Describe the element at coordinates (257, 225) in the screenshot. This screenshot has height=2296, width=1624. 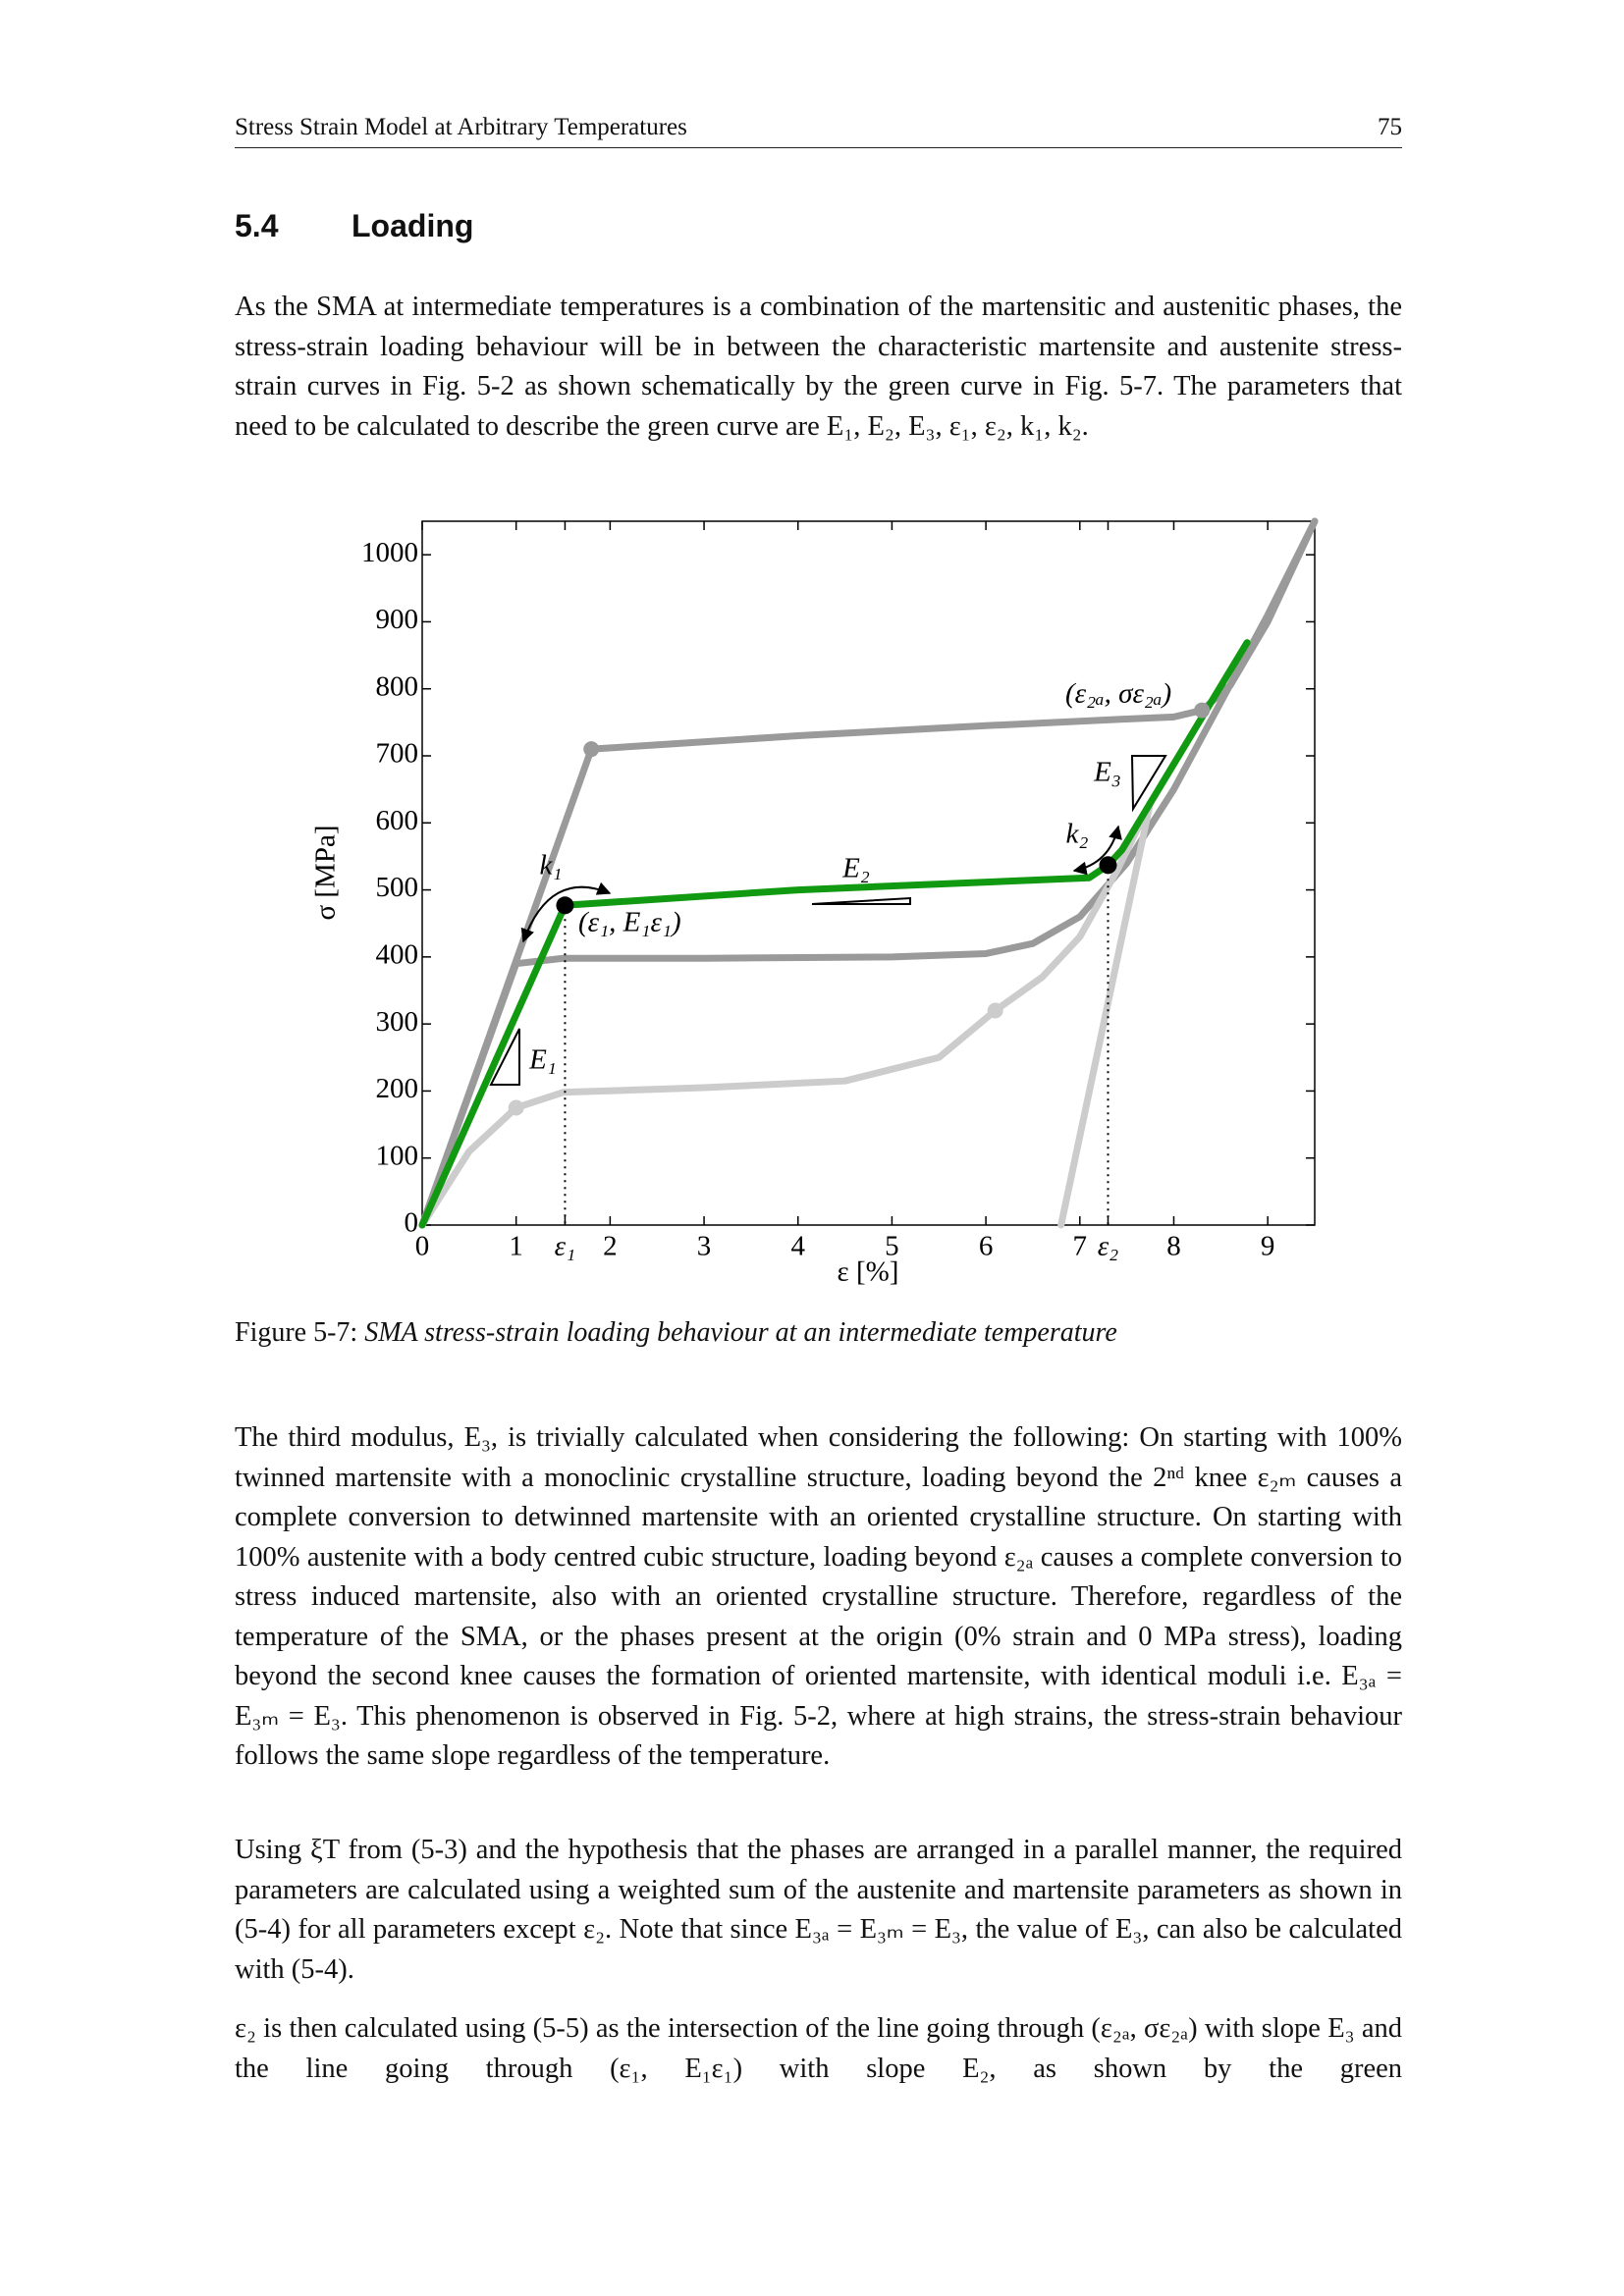
I see `section-number: 5.4` at that location.